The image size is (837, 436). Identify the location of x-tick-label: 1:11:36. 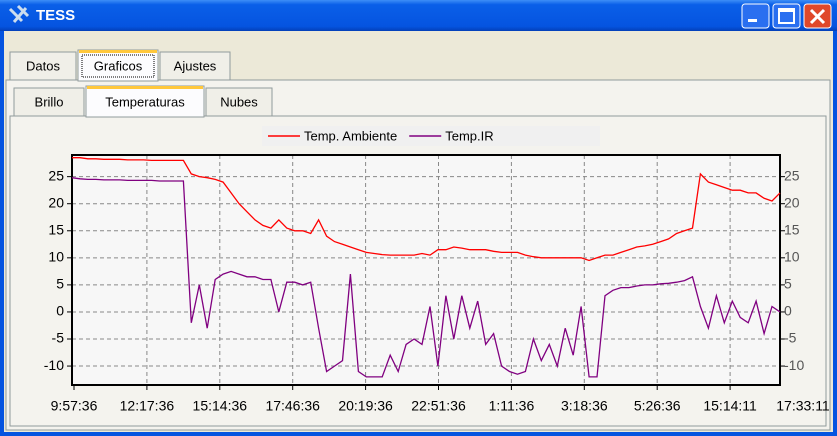
(512, 406).